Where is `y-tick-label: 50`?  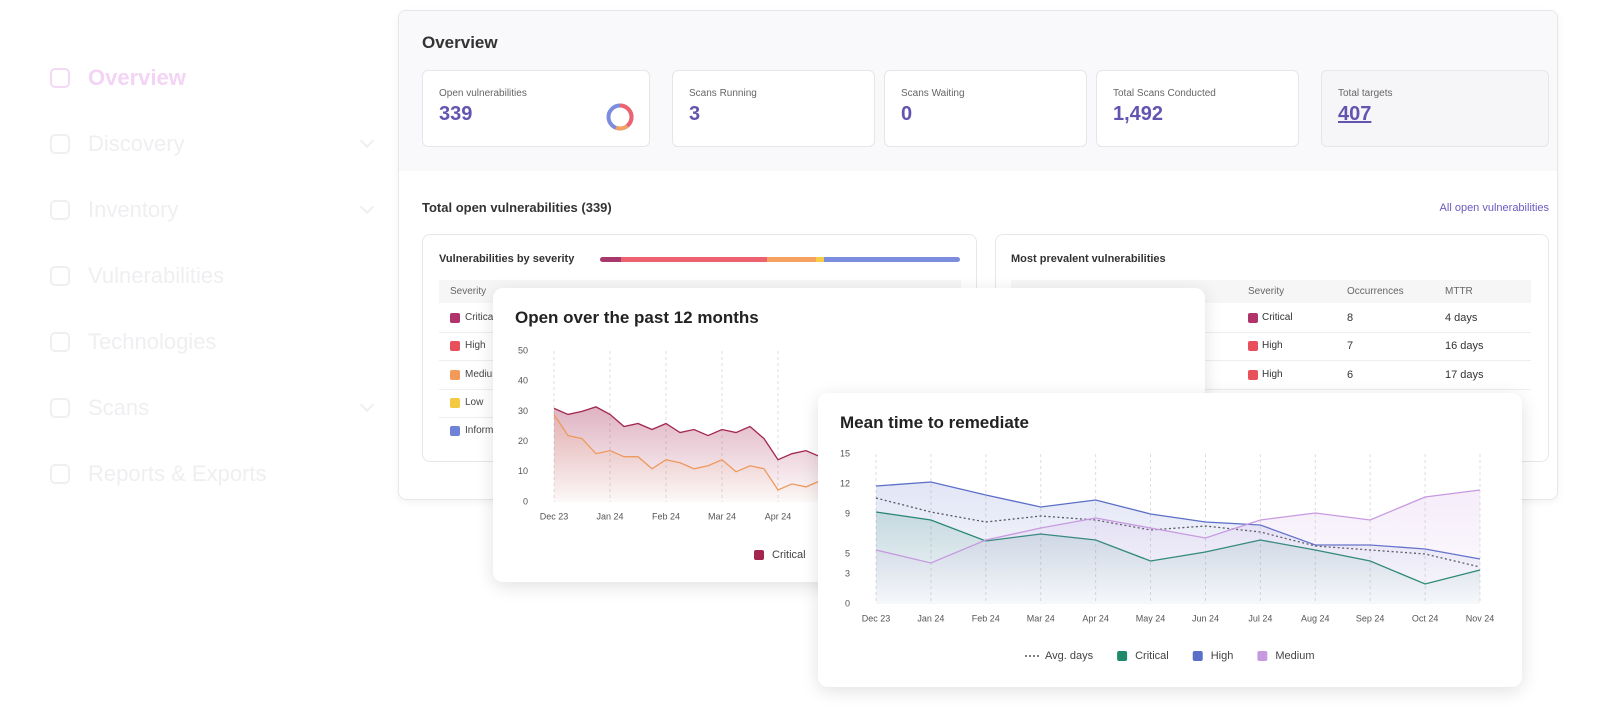 y-tick-label: 50 is located at coordinates (523, 350).